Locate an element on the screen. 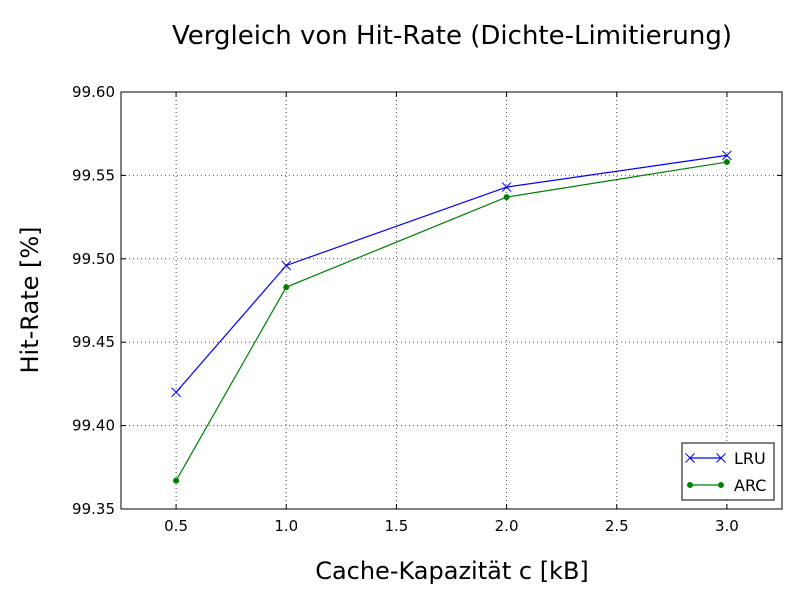 This screenshot has width=800, height=600. x-tick-label: 2.5 is located at coordinates (617, 526).